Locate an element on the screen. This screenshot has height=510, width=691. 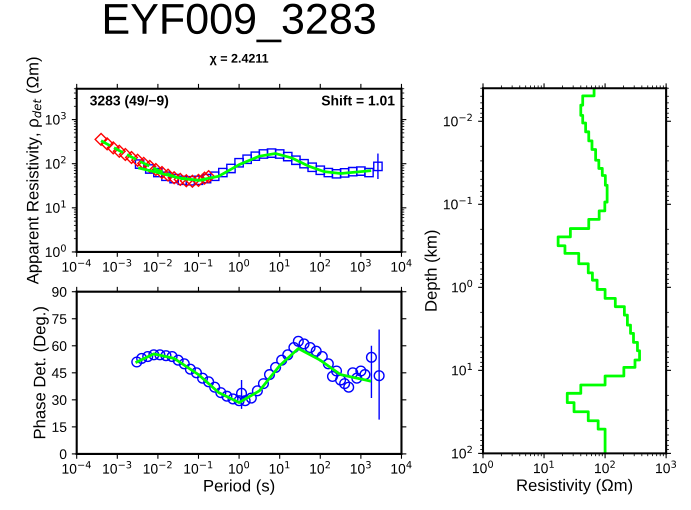
y-axis-title: Depth (km) is located at coordinates (432, 270).